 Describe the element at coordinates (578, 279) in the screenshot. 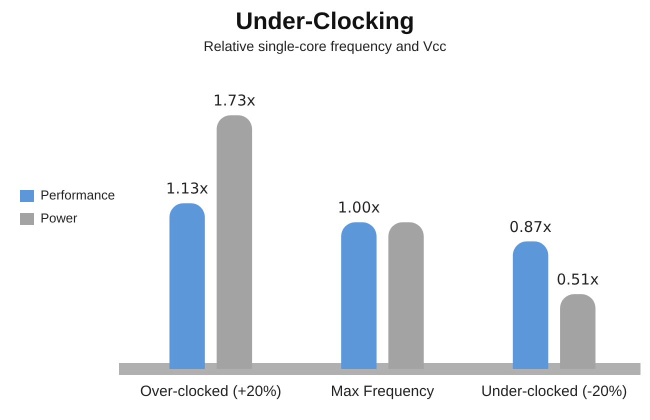

I see `data-label: 0.51x` at that location.